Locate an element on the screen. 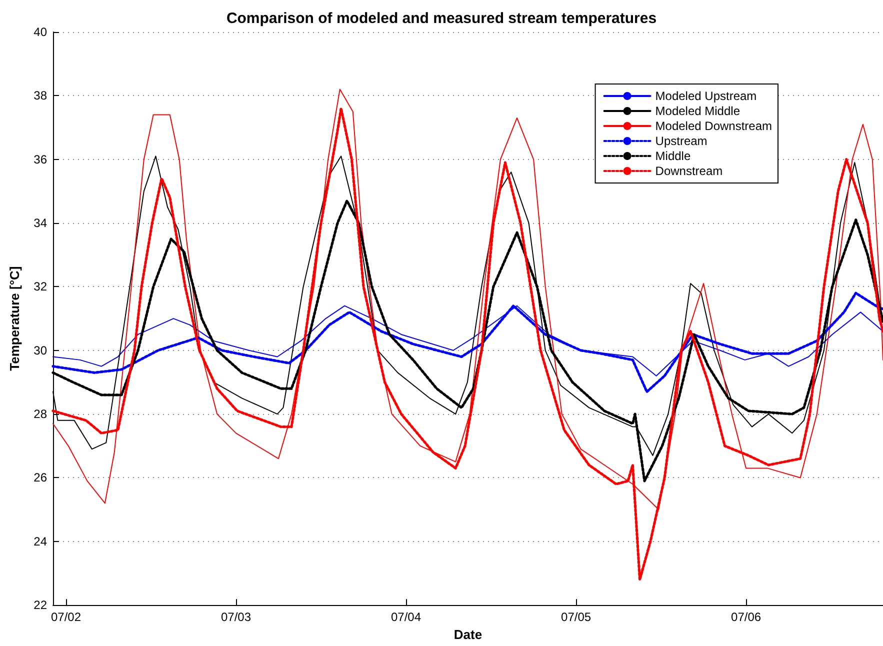 Image resolution: width=883 pixels, height=646 pixels. y-tick-label: 26 is located at coordinates (41, 477).